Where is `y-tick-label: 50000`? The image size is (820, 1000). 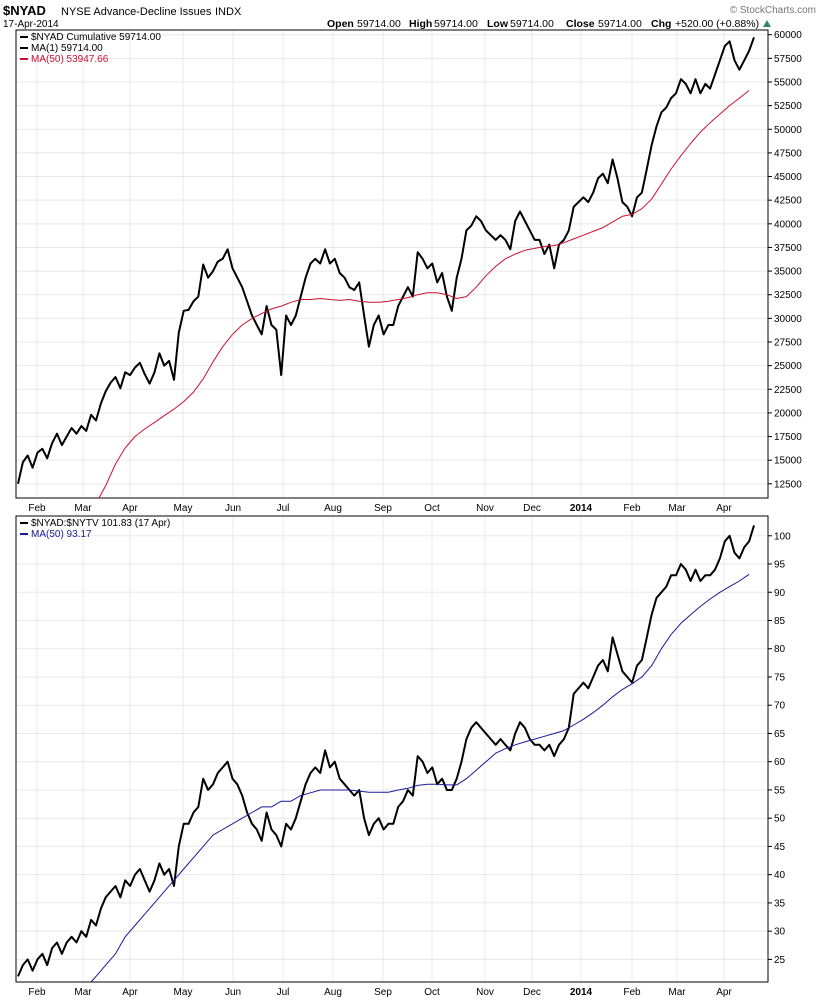
y-tick-label: 50000 is located at coordinates (788, 130).